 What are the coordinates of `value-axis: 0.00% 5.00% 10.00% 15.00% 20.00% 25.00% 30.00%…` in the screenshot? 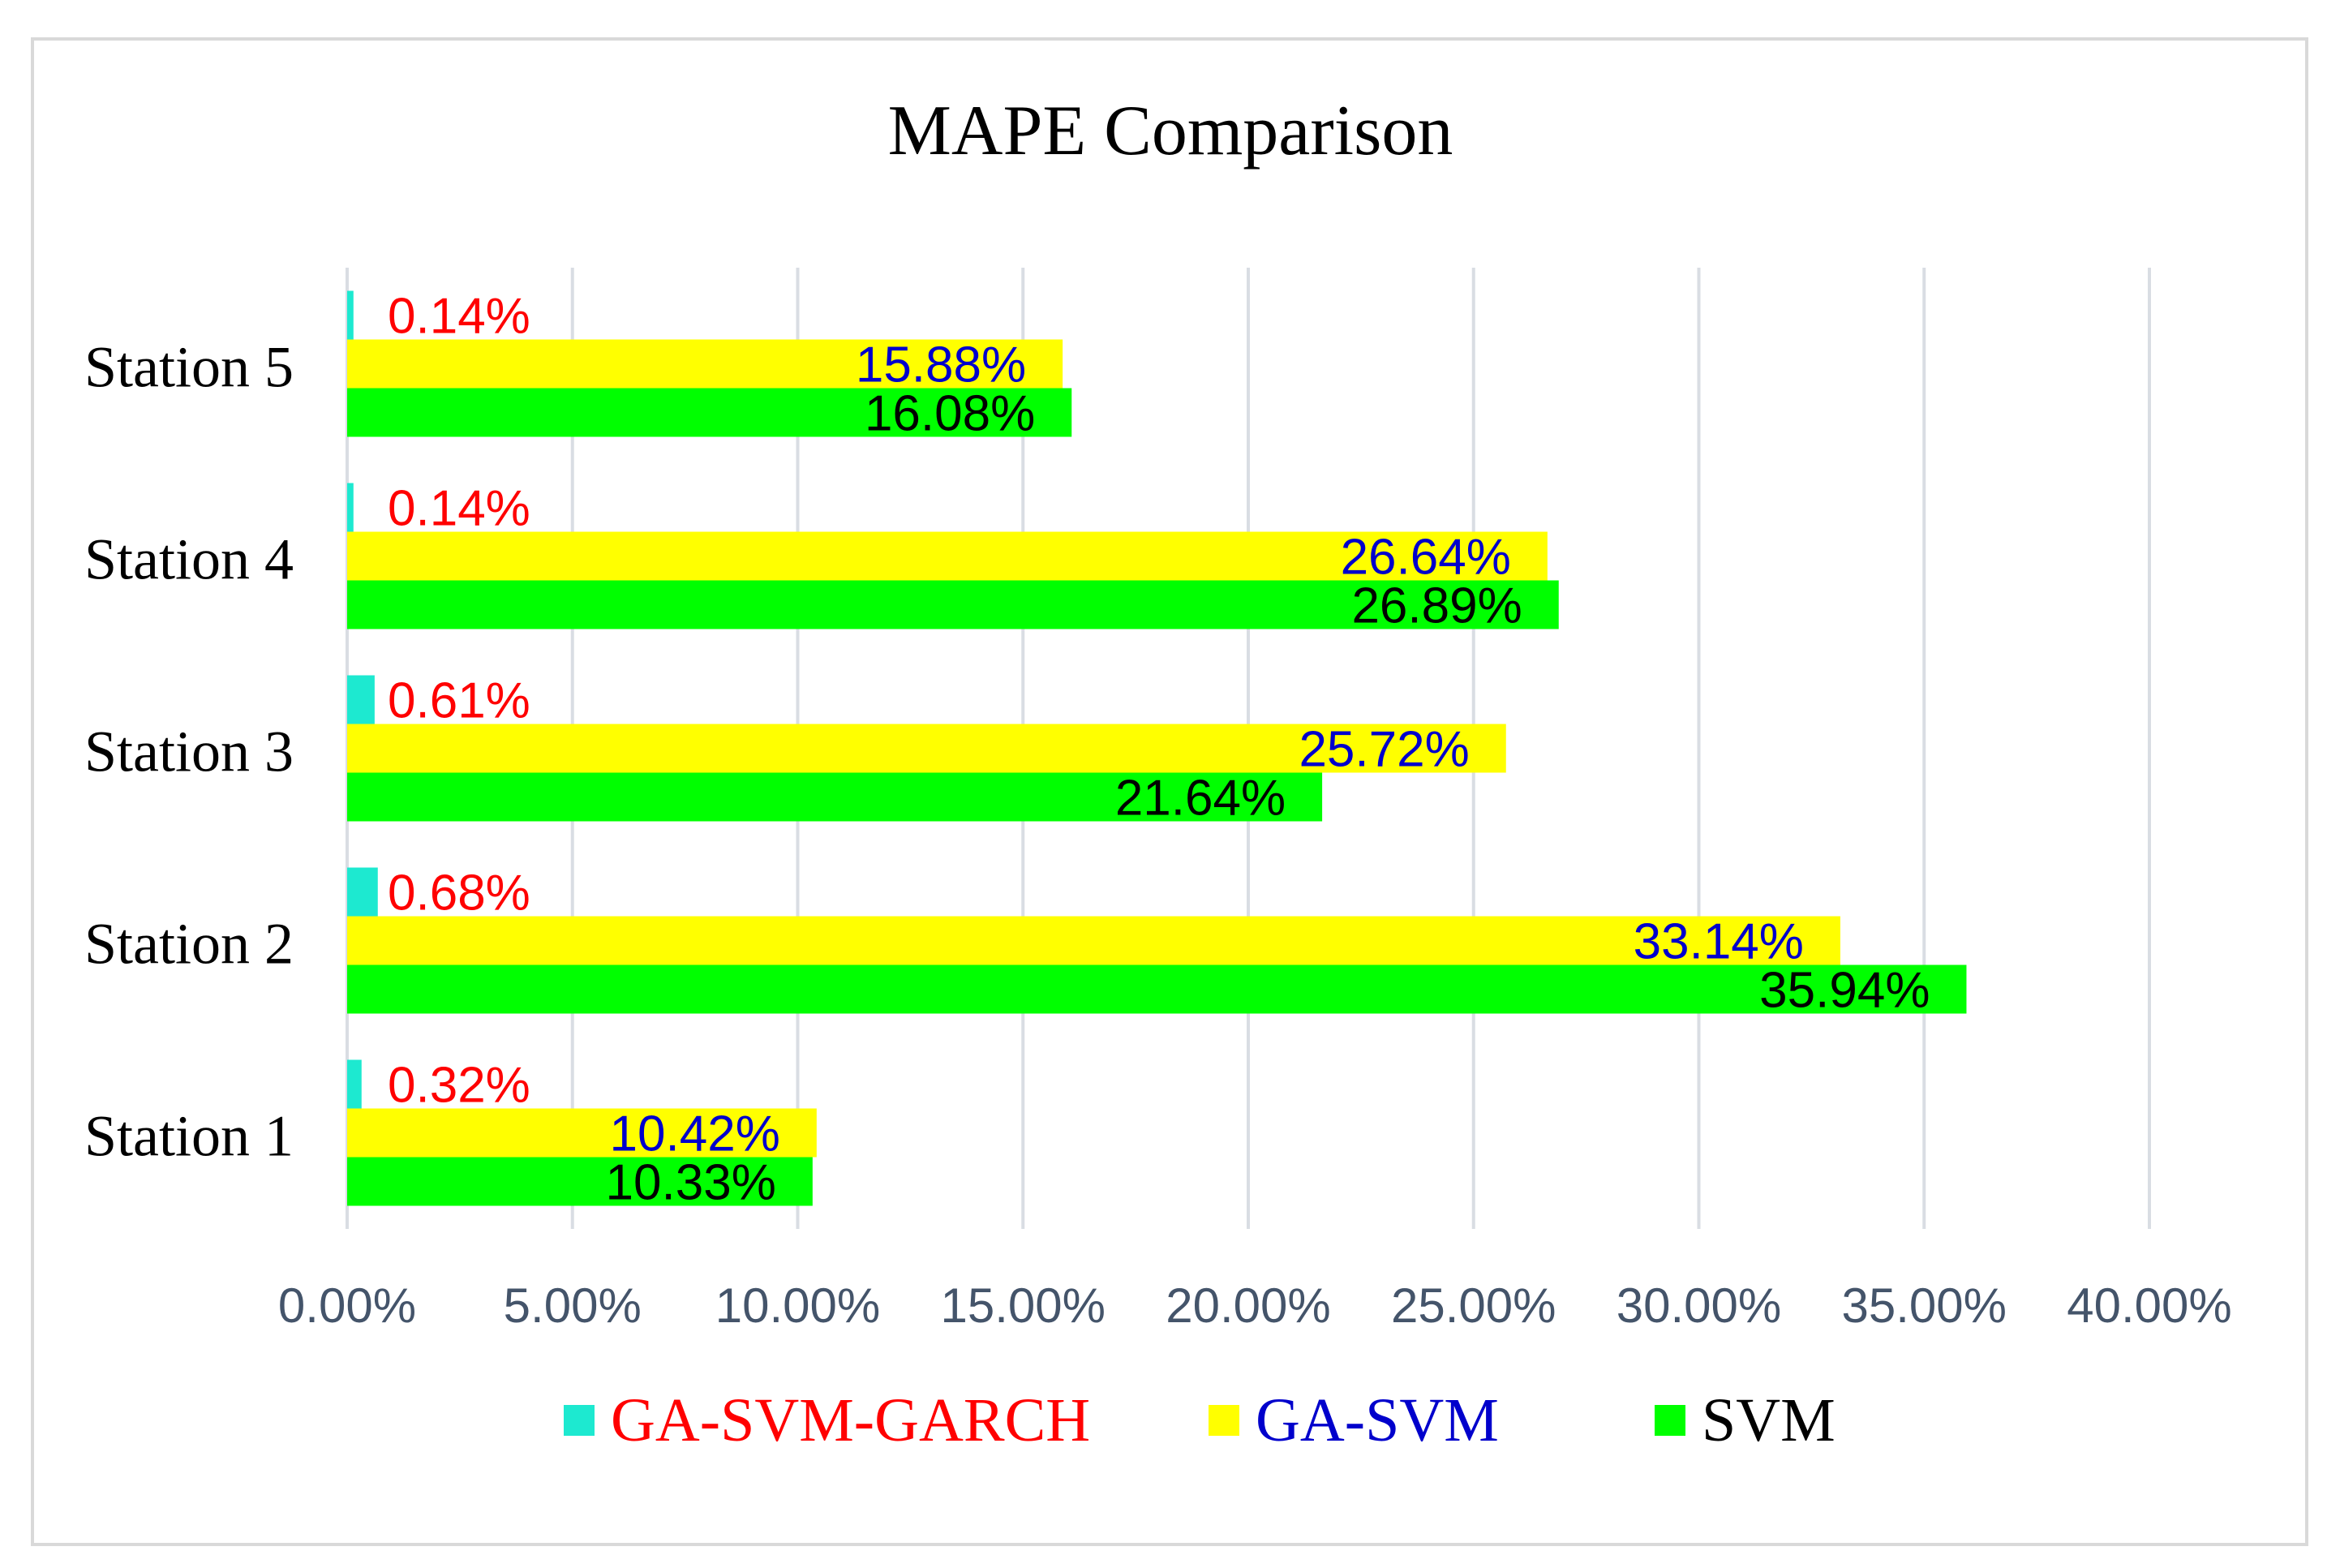 It's located at (1255, 1305).